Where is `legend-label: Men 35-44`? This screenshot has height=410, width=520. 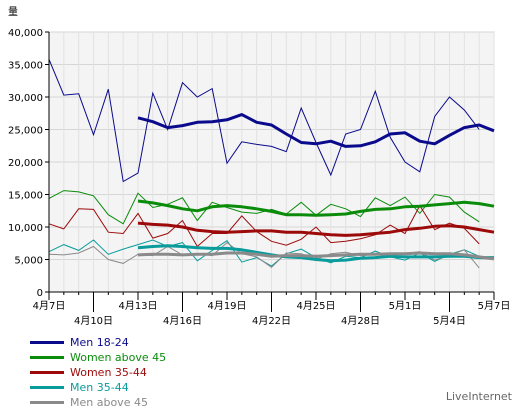 legend-label: Men 35-44 is located at coordinates (99, 387).